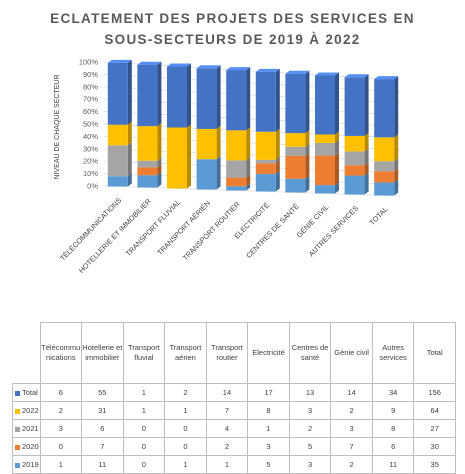  I want to click on table-header-cell: Autres services, so click(393, 353).